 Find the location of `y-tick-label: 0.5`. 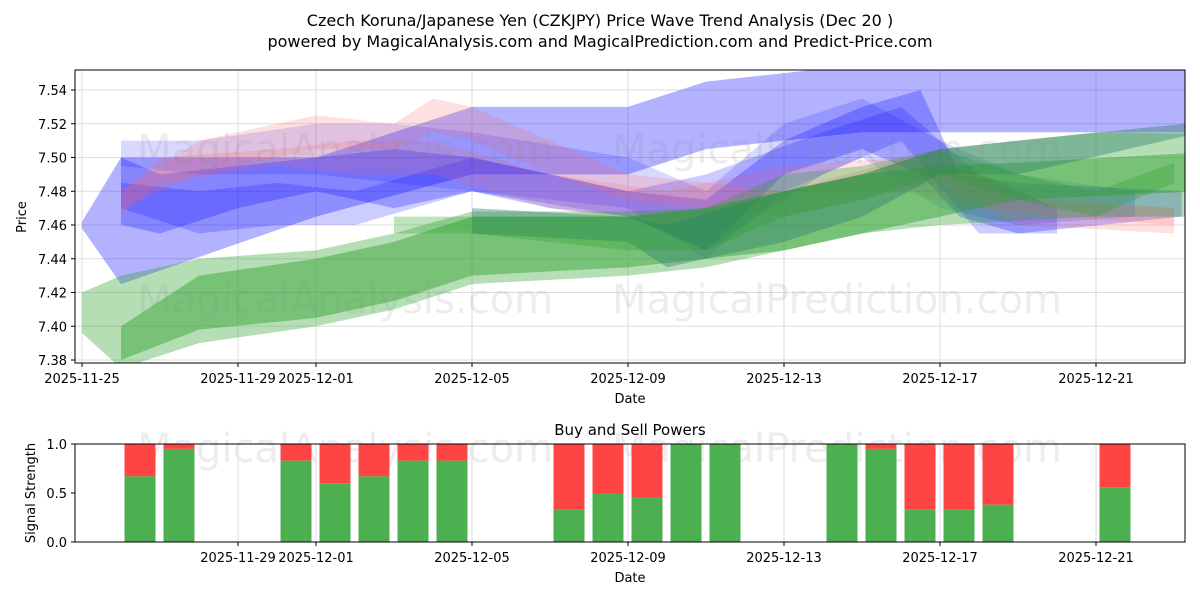

y-tick-label: 0.5 is located at coordinates (56, 494).